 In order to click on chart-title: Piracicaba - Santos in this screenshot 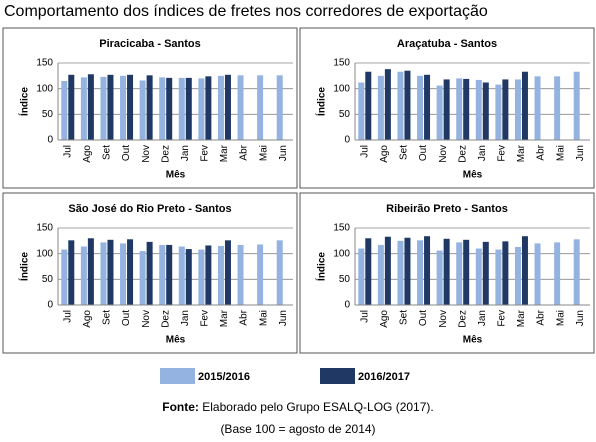, I will do `click(150, 44)`.